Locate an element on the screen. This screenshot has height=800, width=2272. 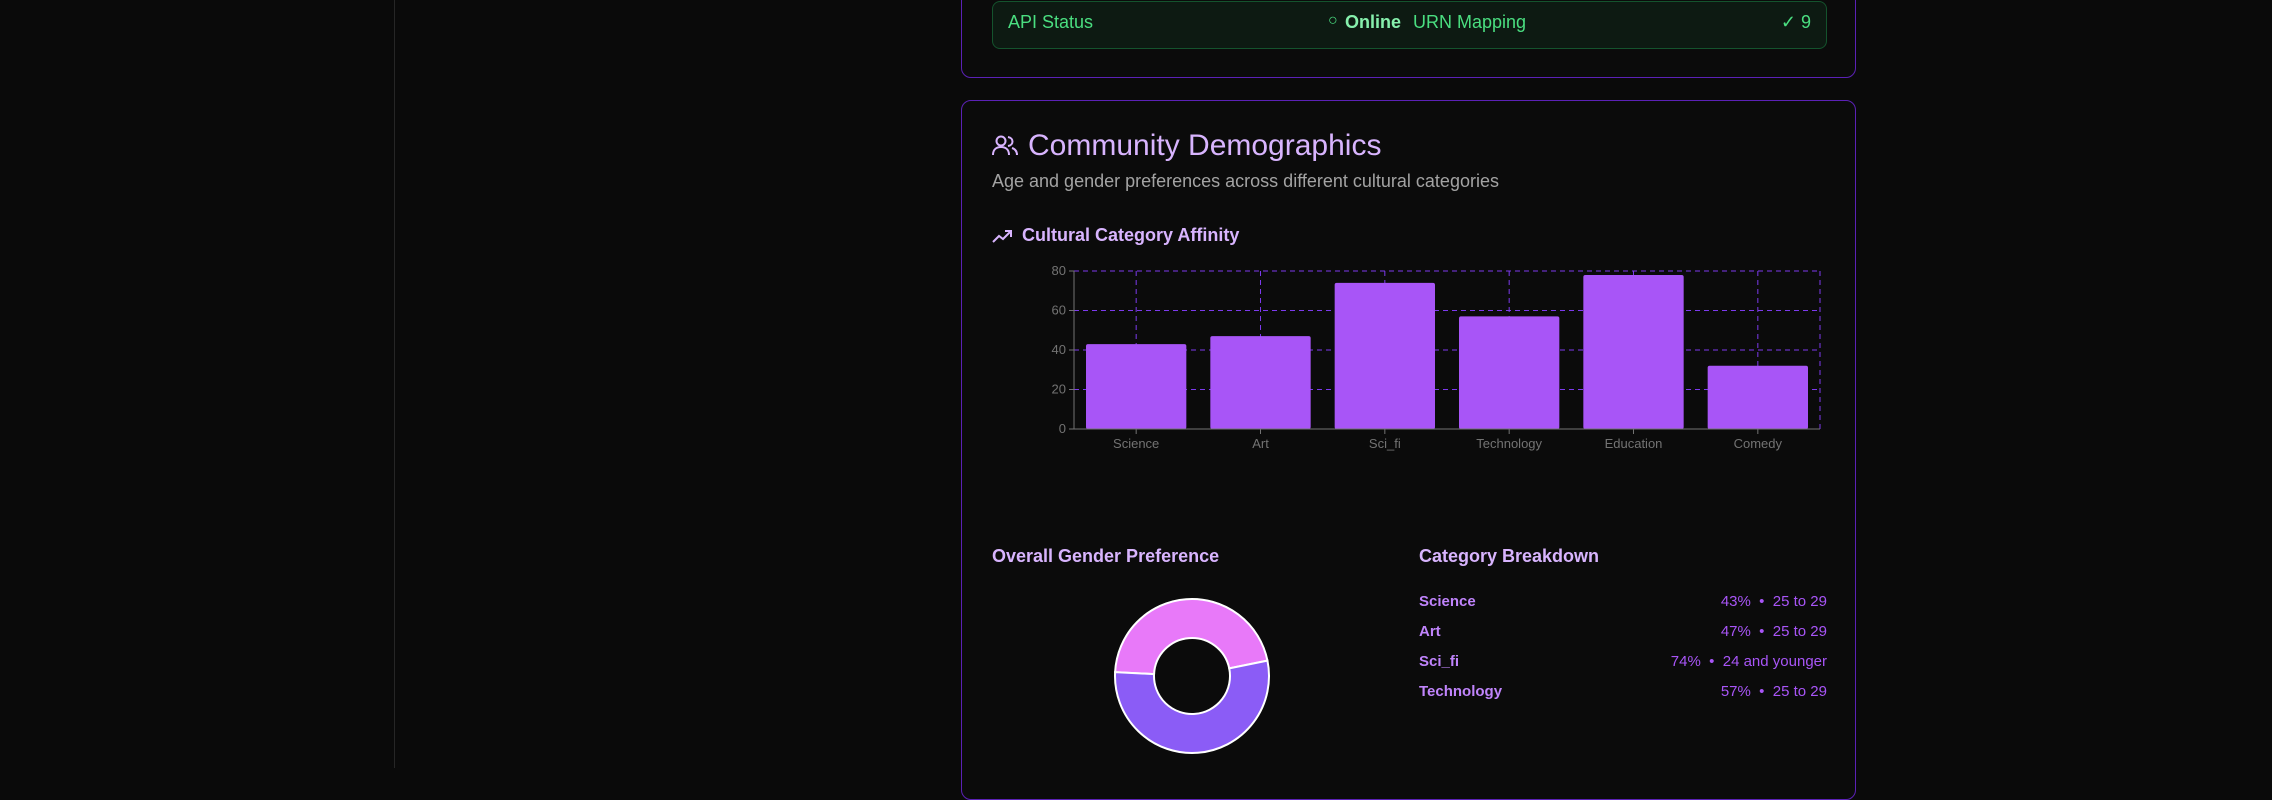
y-tick-label: 80 is located at coordinates (1059, 270).